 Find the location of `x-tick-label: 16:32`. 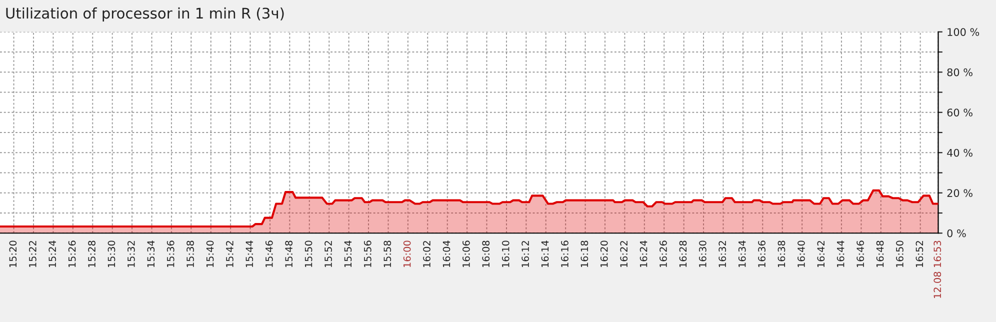

x-tick-label: 16:32 is located at coordinates (722, 254).